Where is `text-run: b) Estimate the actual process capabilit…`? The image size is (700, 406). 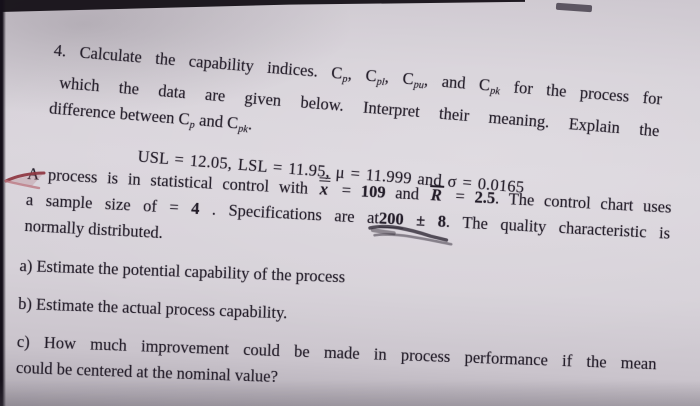 text-run: b) Estimate the actual process capabilit… is located at coordinates (152, 308).